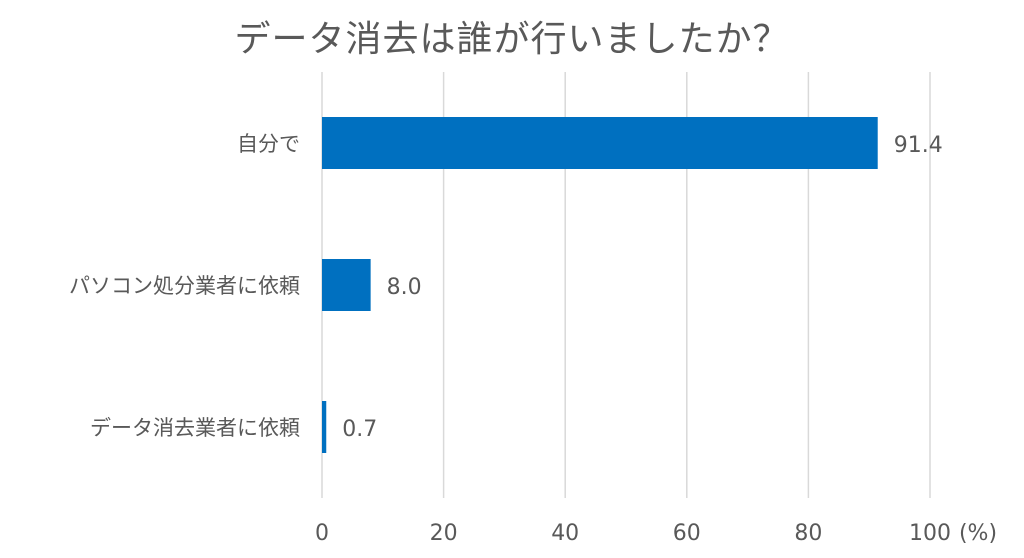 Image resolution: width=1024 pixels, height=558 pixels. I want to click on chart-title: データ消去は誰が行いましたか？, so click(512, 39).